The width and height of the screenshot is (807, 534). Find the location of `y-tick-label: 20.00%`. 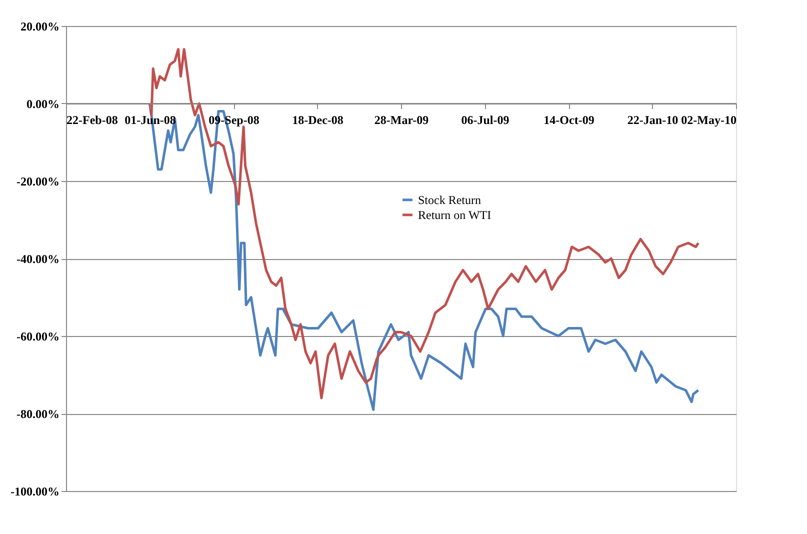

y-tick-label: 20.00% is located at coordinates (40, 27).